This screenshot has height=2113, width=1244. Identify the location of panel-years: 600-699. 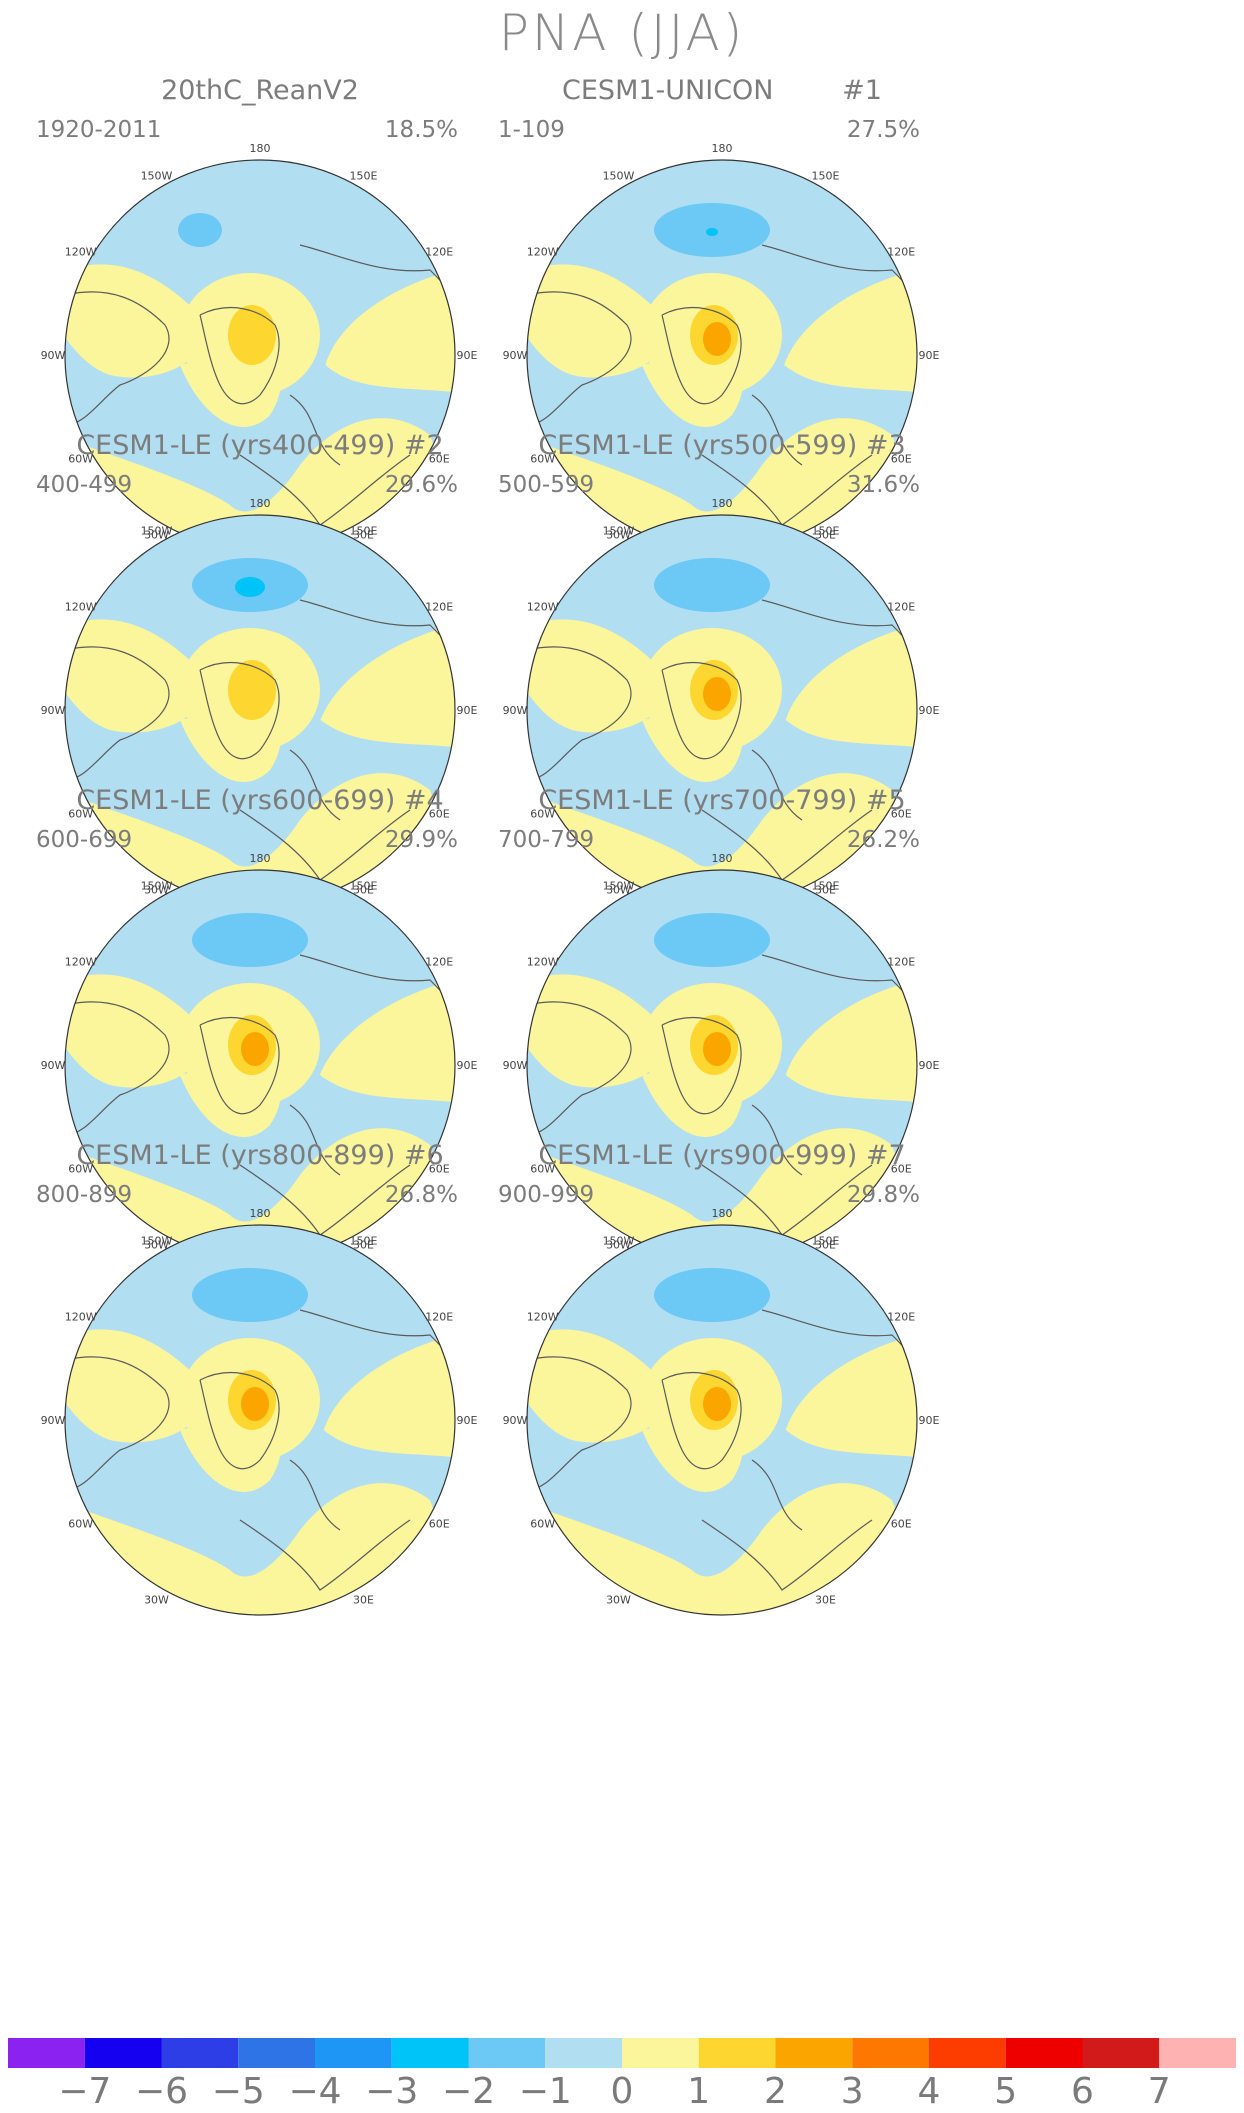
(84, 840).